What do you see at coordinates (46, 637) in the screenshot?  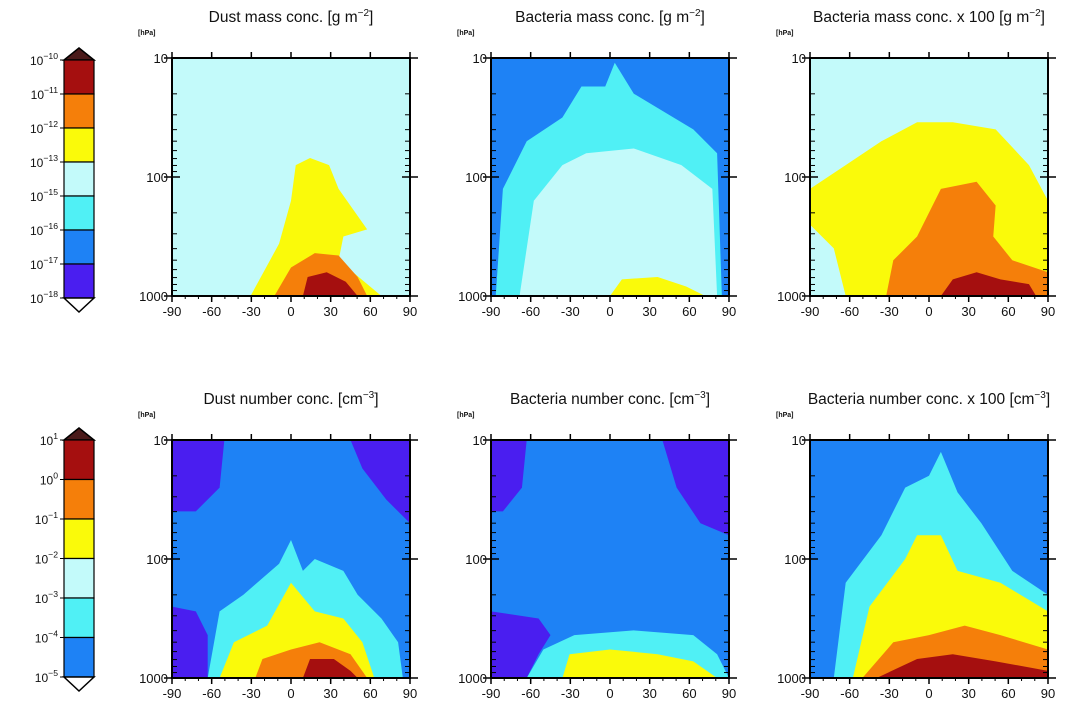 I see `colorbar-label: 10⁻⁴` at bounding box center [46, 637].